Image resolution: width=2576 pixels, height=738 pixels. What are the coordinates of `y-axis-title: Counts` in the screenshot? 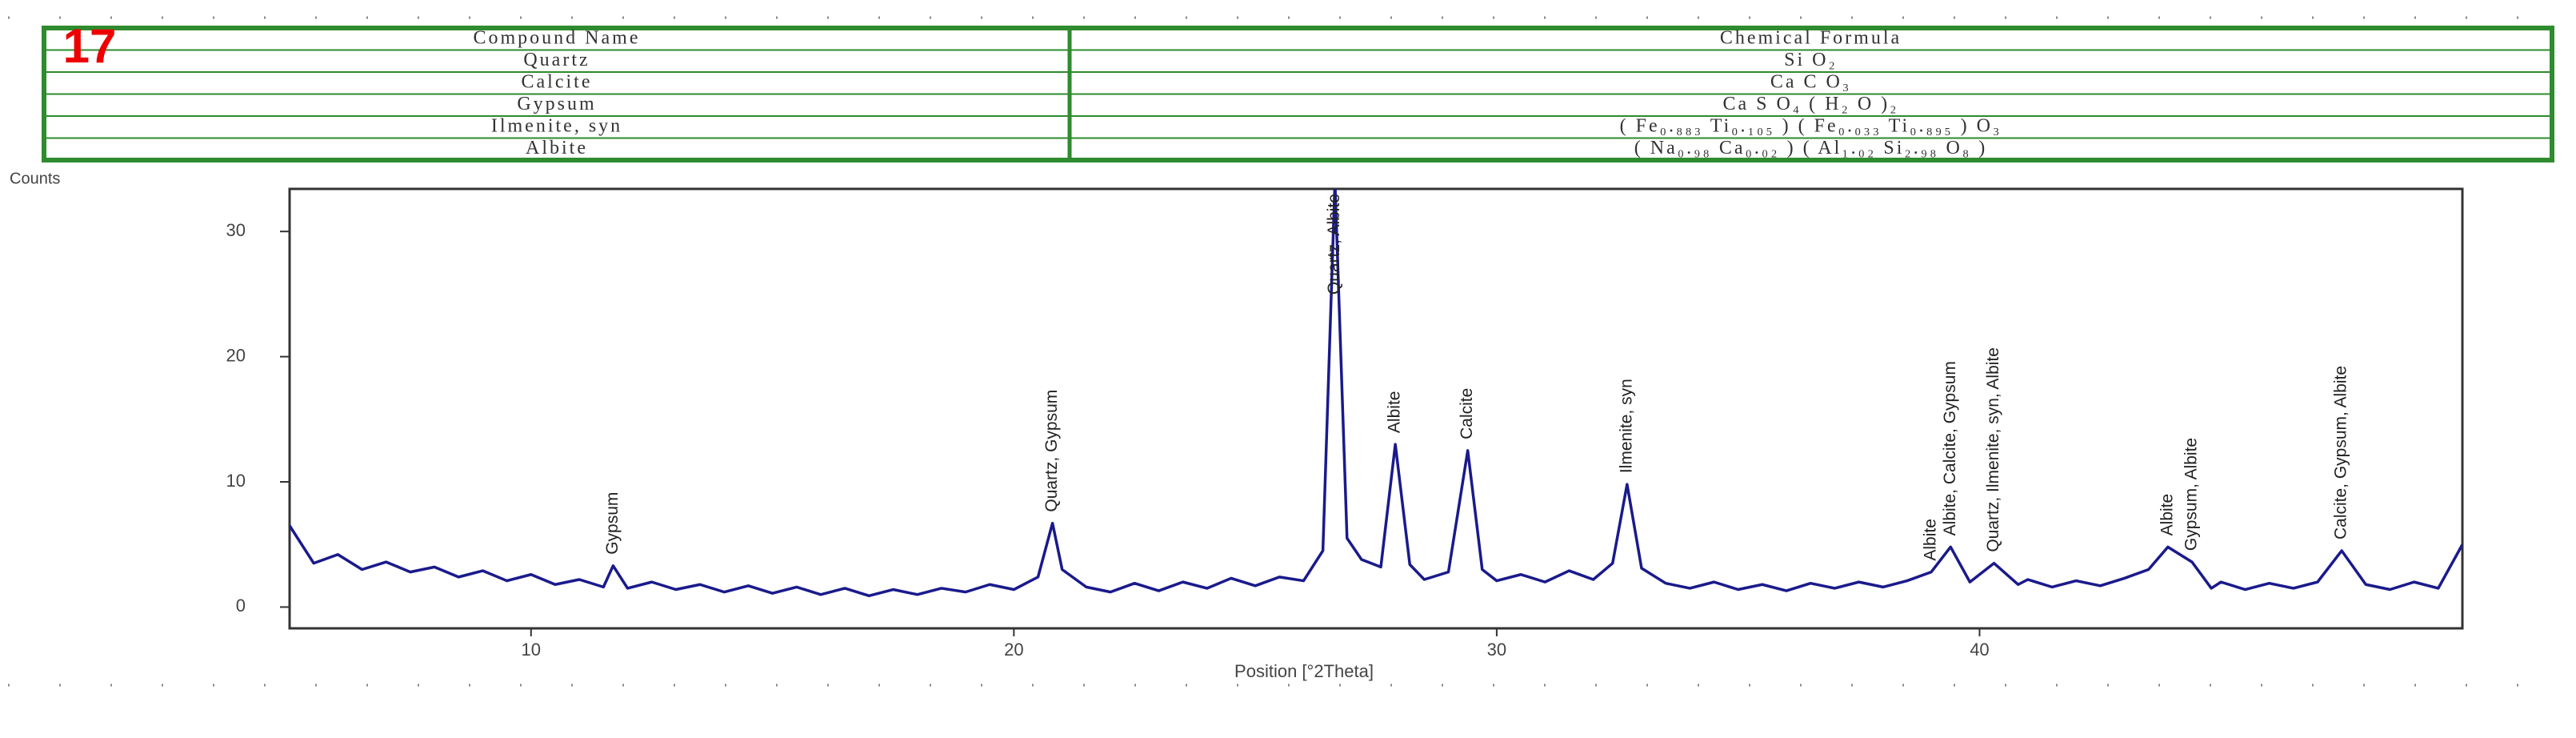 It's located at (35, 178).